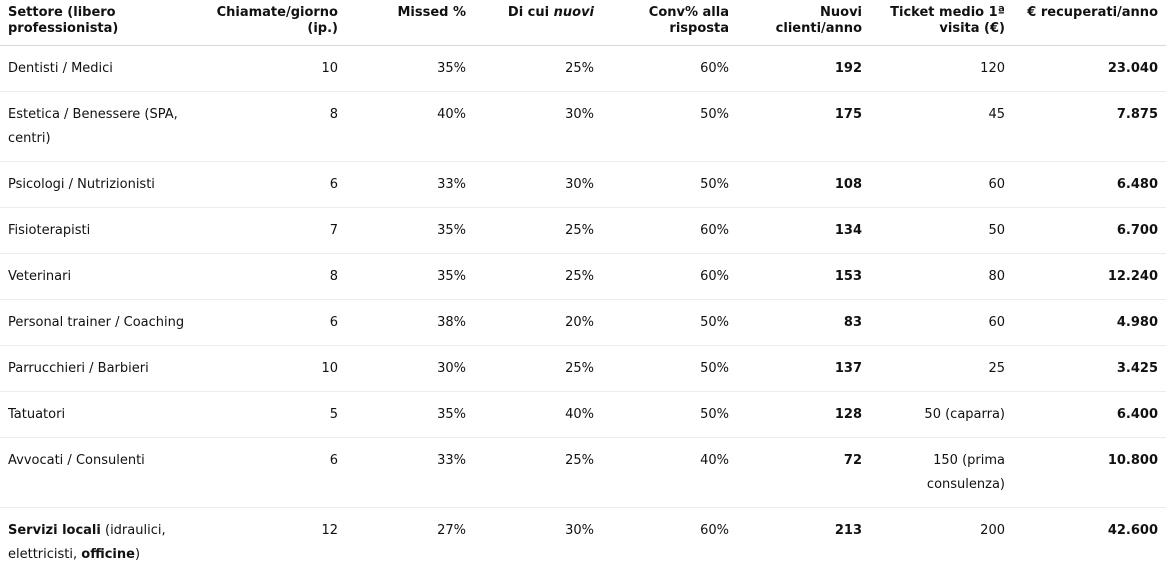 This screenshot has height=577, width=1166. I want to click on cell-ticket: 50 (caparra), so click(941, 415).